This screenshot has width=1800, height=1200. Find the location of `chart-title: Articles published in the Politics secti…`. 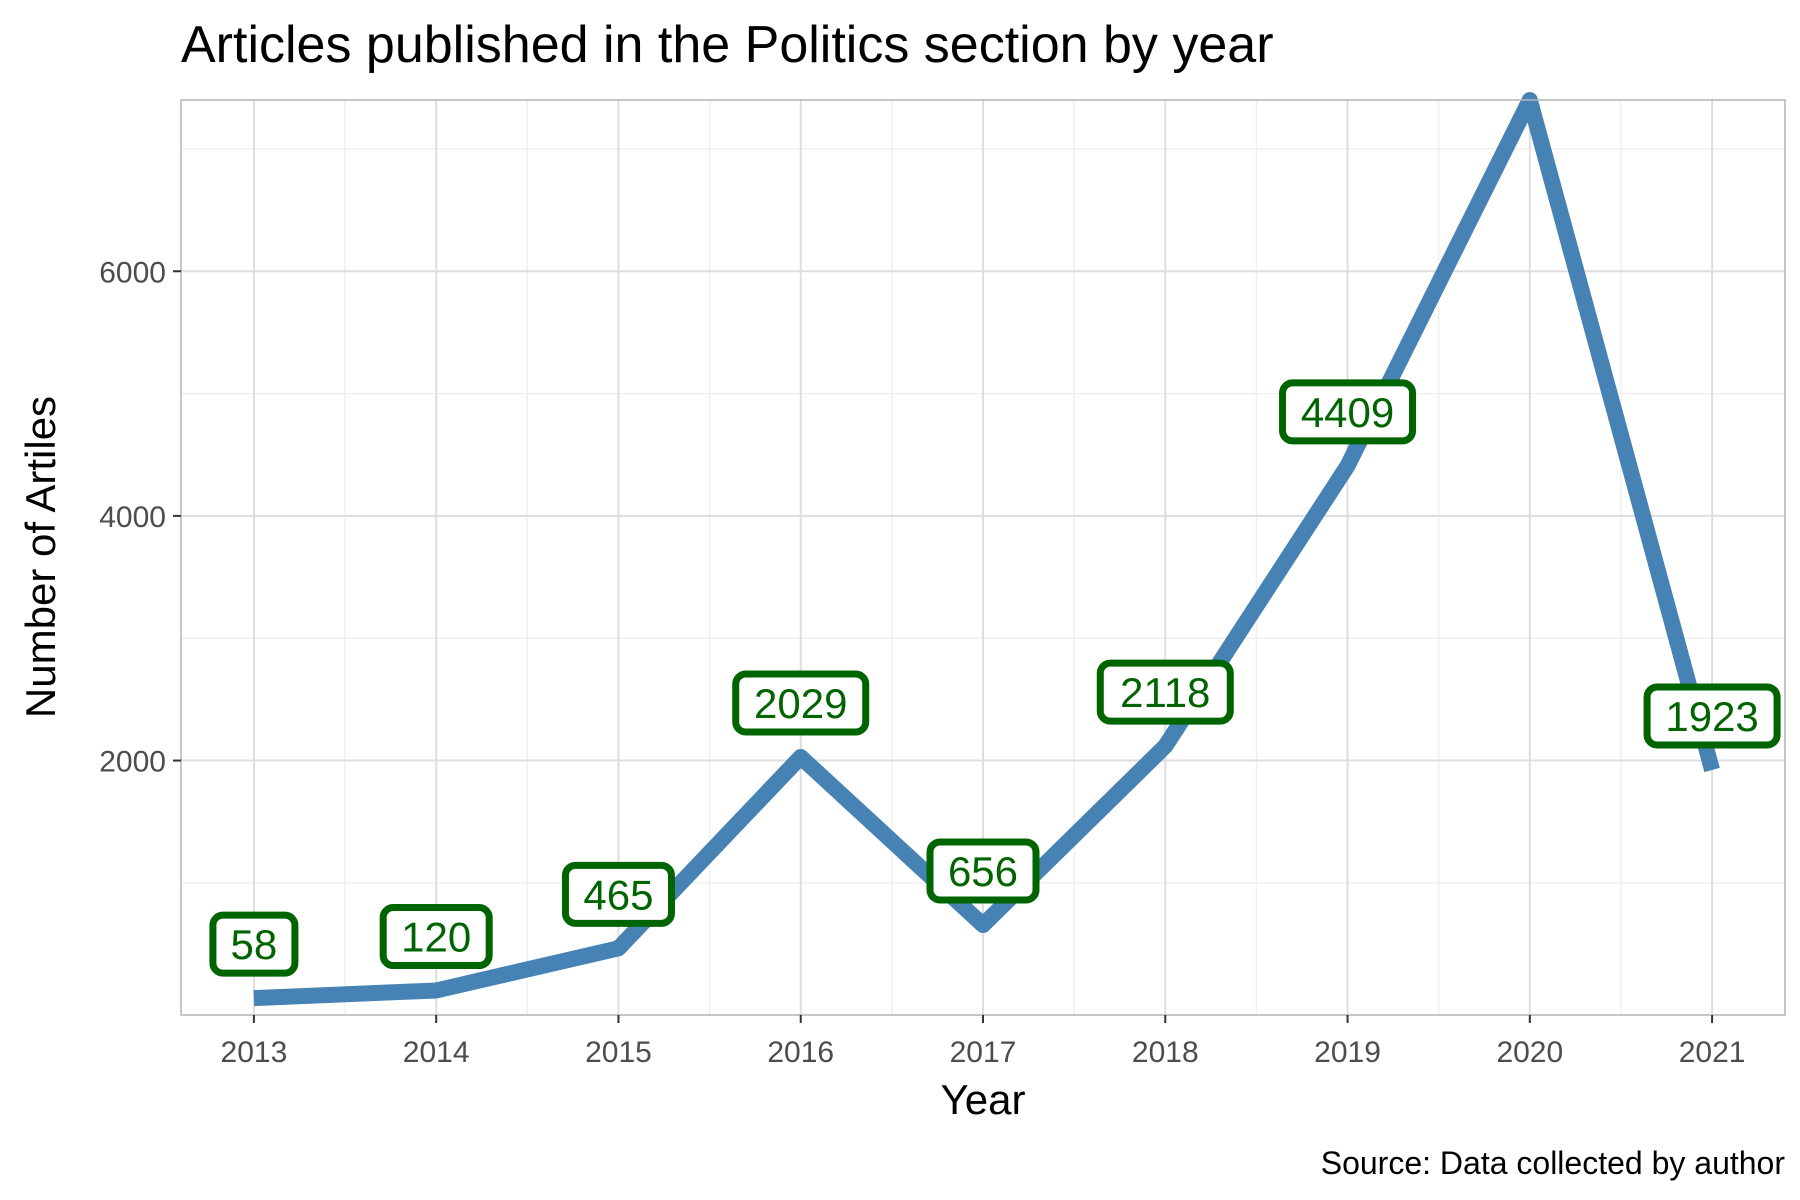

chart-title: Articles published in the Politics secti… is located at coordinates (727, 45).